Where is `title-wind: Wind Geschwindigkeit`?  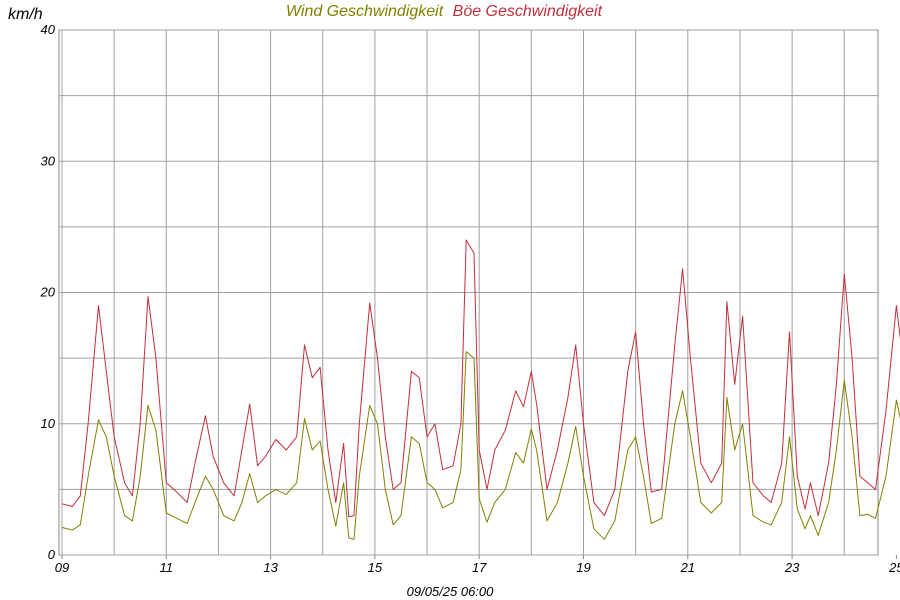 title-wind: Wind Geschwindigkeit is located at coordinates (365, 11).